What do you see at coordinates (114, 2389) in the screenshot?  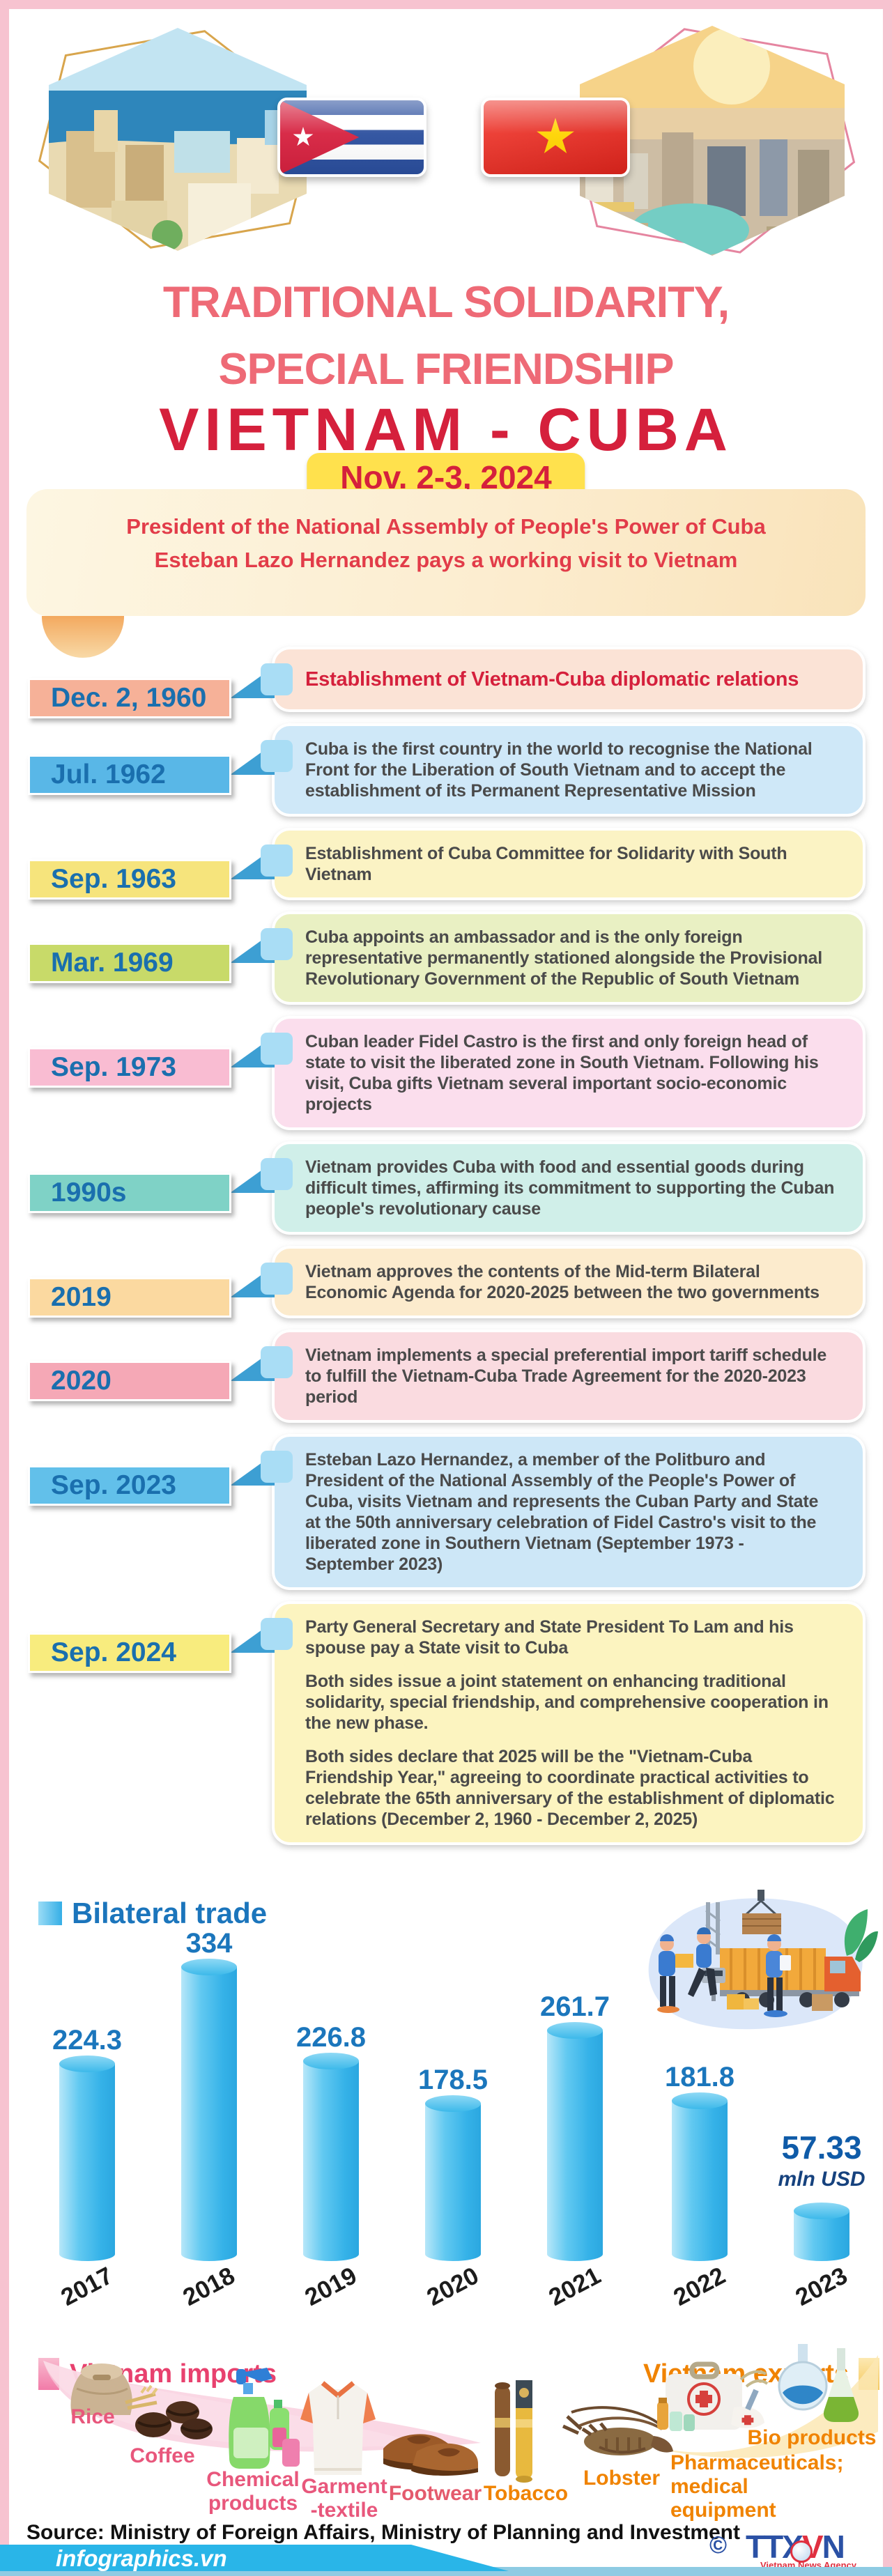 I see `rice-sack-icon` at bounding box center [114, 2389].